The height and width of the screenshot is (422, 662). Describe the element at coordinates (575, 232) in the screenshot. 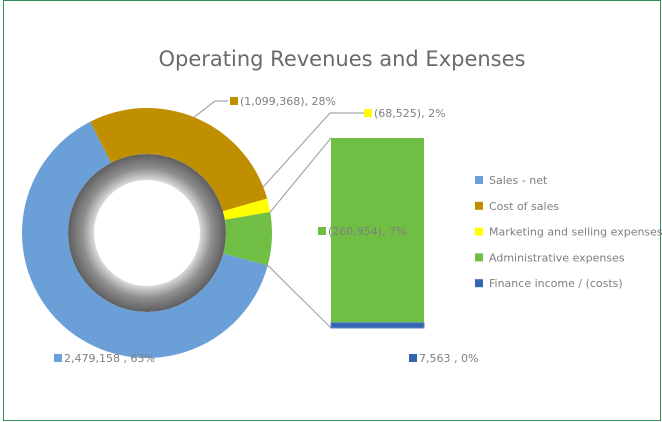

I see `legend-label: Marketing and selling expenses` at that location.